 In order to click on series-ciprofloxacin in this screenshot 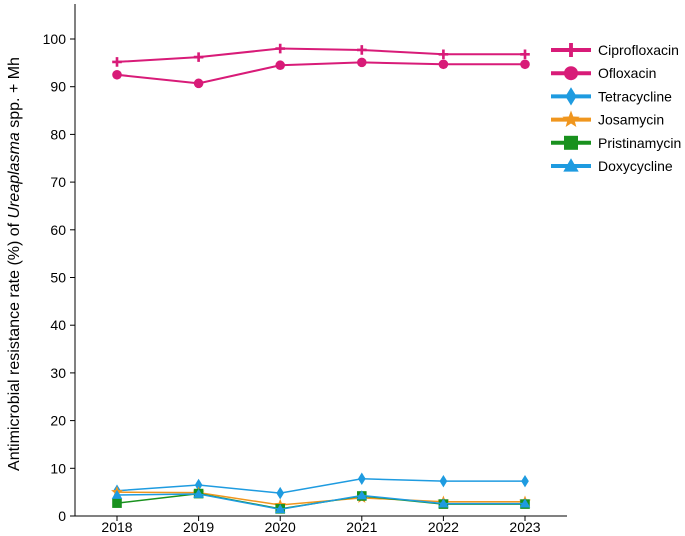, I will do `click(321, 55)`.